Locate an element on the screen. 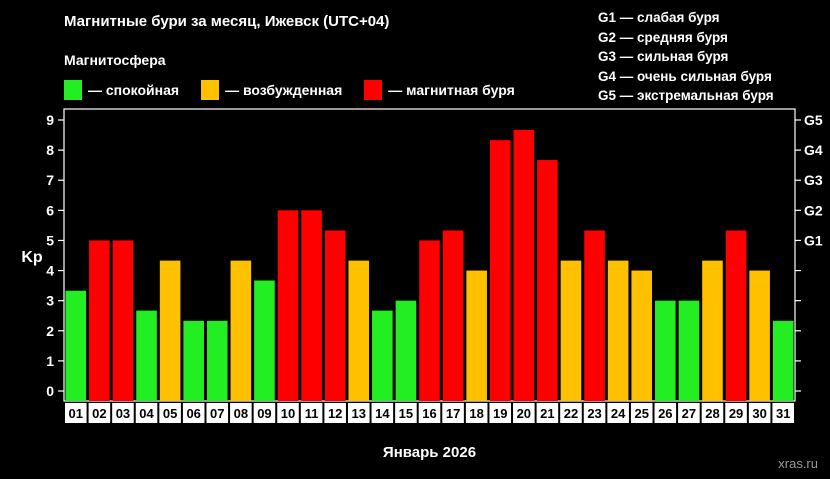 This screenshot has width=830, height=479. storm-scale-g2: G2 — средняя буря is located at coordinates (663, 37).